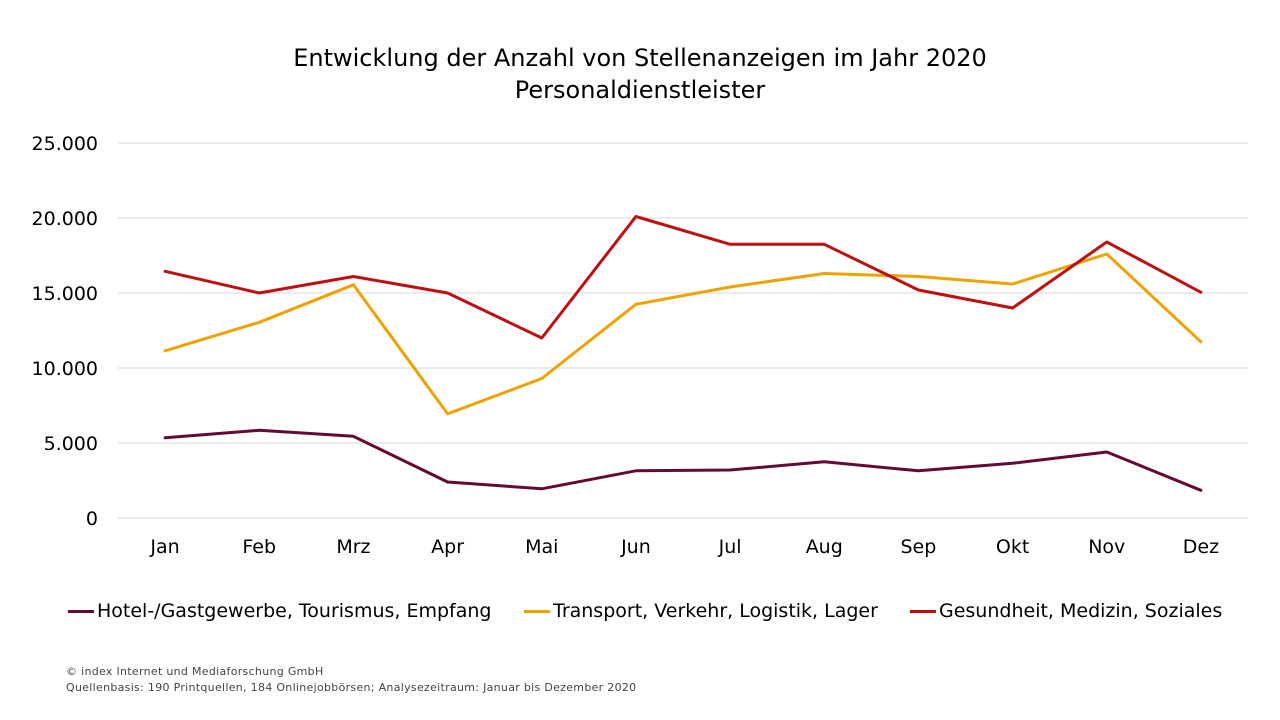 This screenshot has height=720, width=1280. What do you see at coordinates (71, 444) in the screenshot?
I see `y-tick-label: 5.000` at bounding box center [71, 444].